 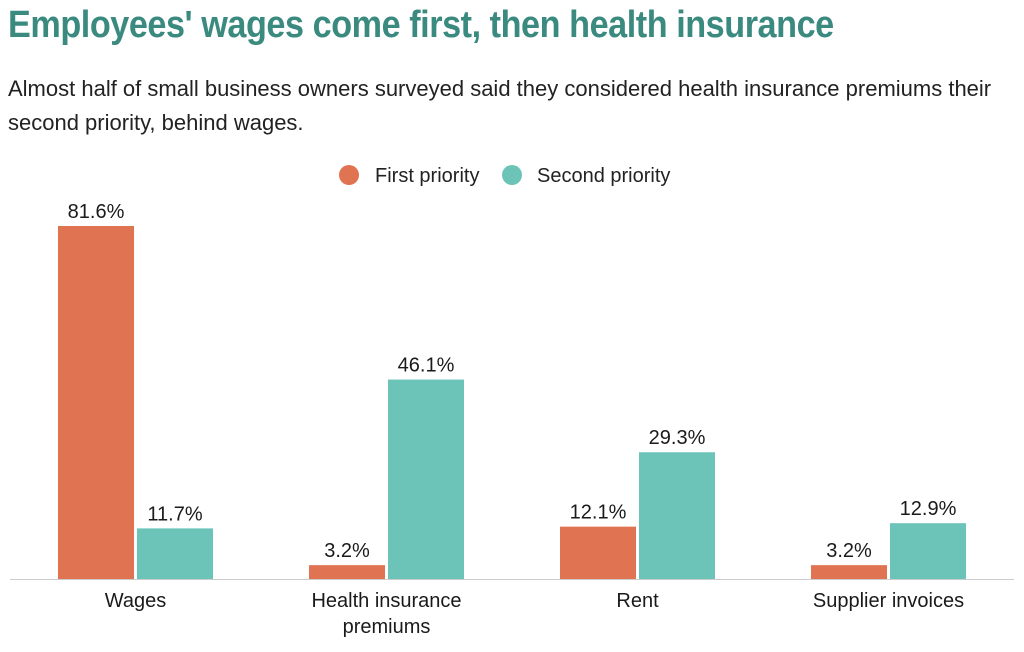 What do you see at coordinates (426, 366) in the screenshot?
I see `data-label-second-priority-1: 46.1%` at bounding box center [426, 366].